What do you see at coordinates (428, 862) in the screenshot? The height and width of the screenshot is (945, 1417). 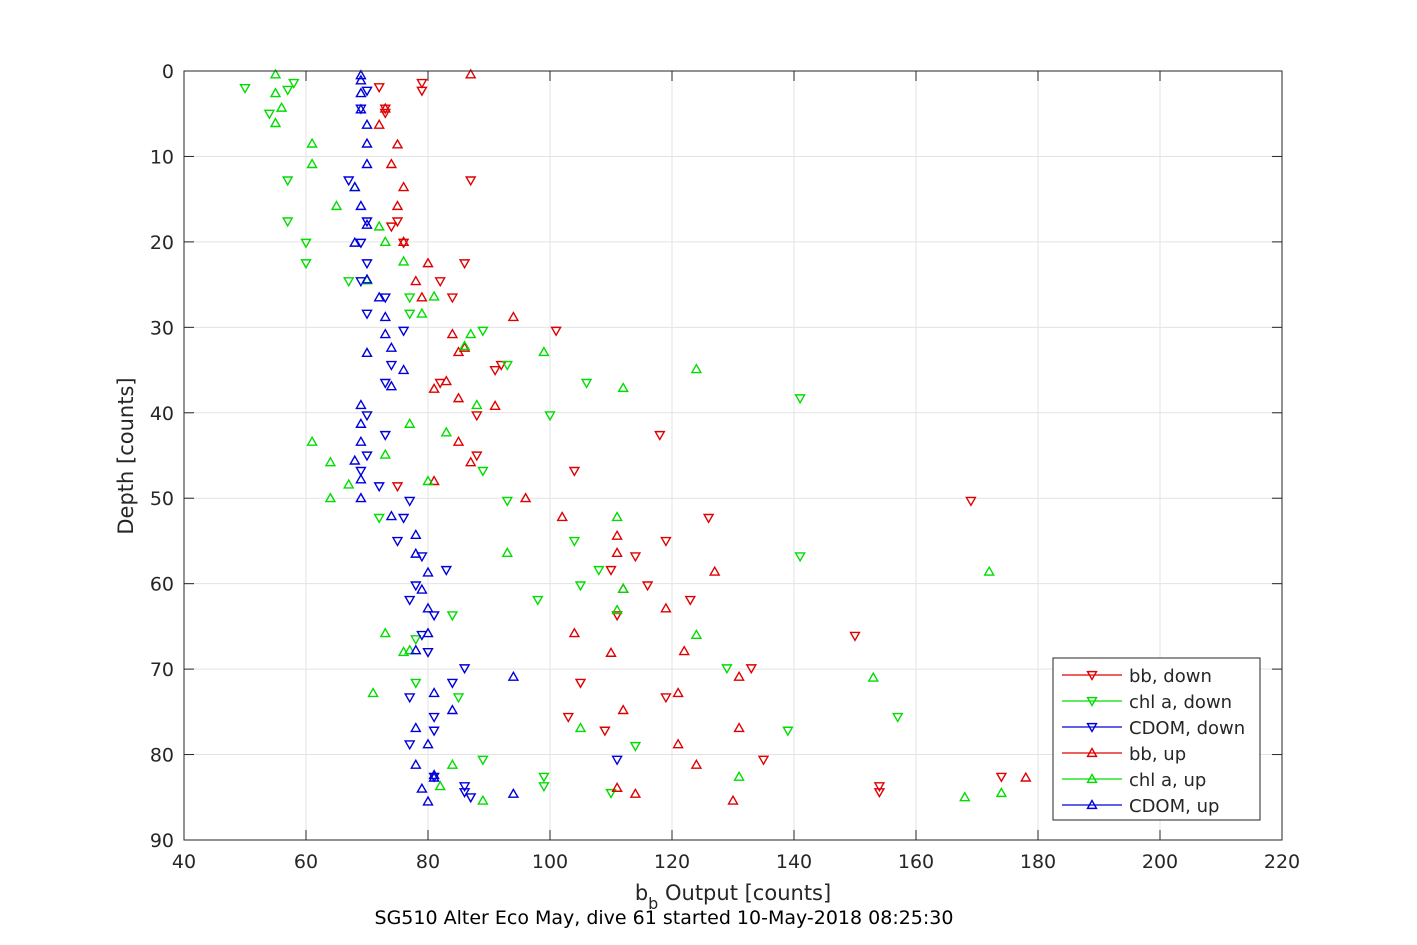 I see `x-tick-label: 80` at bounding box center [428, 862].